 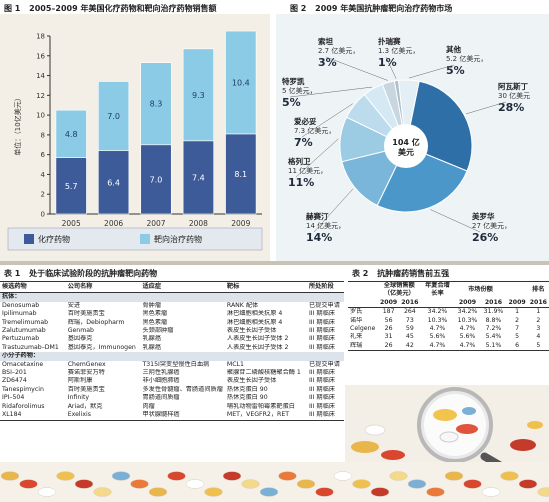 What do you see at coordinates (172, 356) in the screenshot?
I see `section-label: 小分子药物：` at bounding box center [172, 356].